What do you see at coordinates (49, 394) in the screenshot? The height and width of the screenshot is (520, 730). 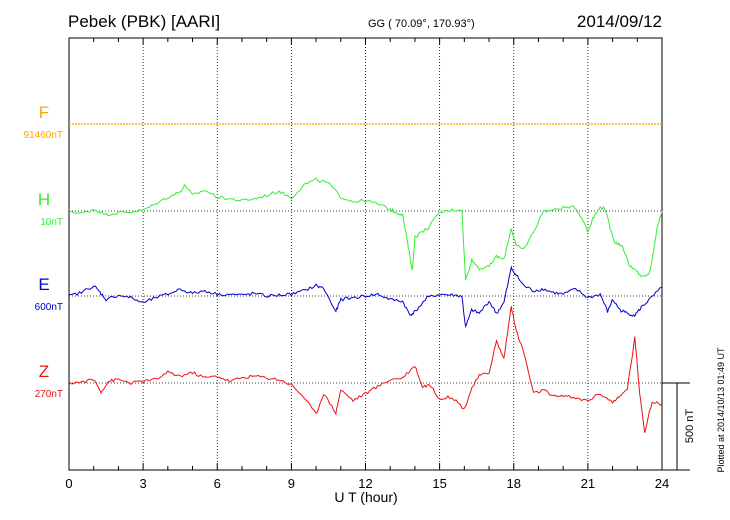 I see `series-baseline-z: 270nT` at bounding box center [49, 394].